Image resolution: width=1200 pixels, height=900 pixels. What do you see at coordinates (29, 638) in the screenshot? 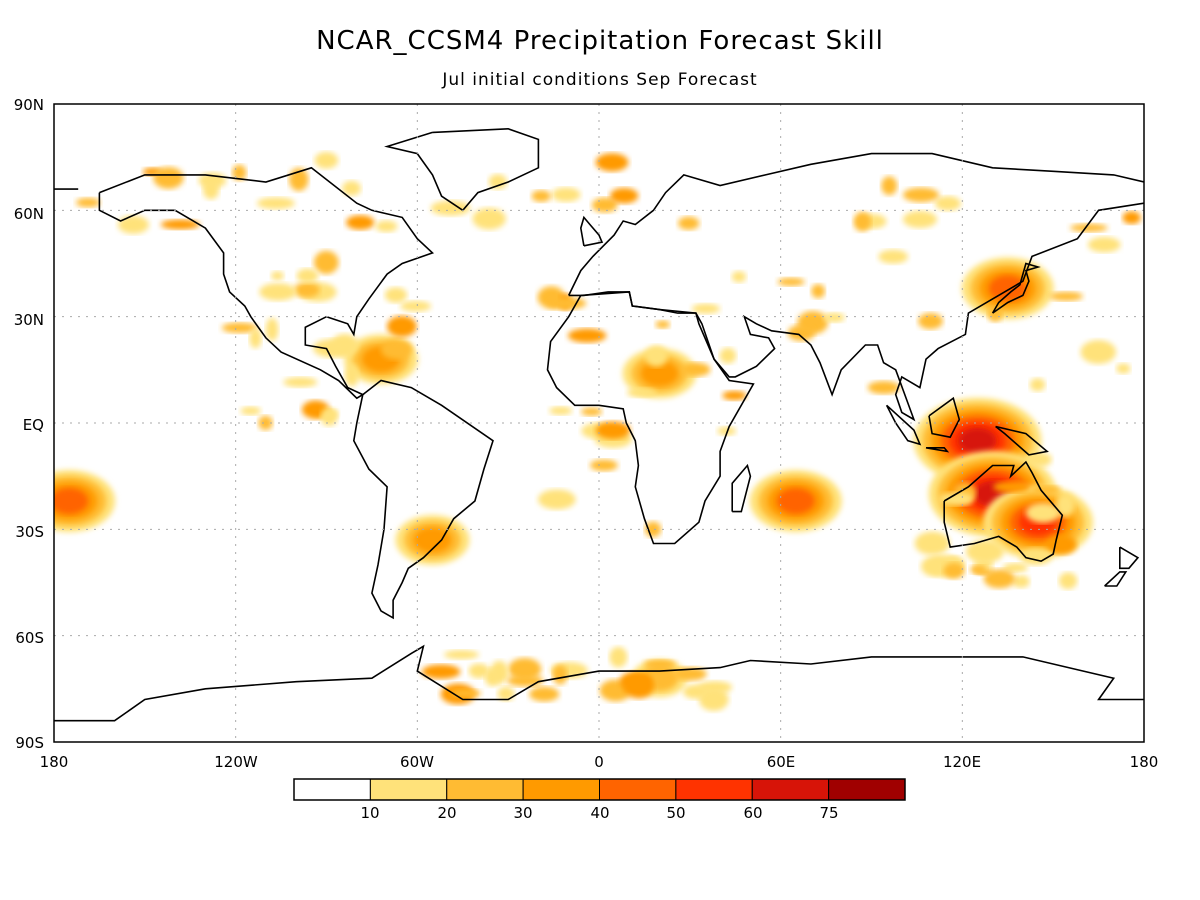
I see `lat-label-60s: 60S` at bounding box center [29, 638].